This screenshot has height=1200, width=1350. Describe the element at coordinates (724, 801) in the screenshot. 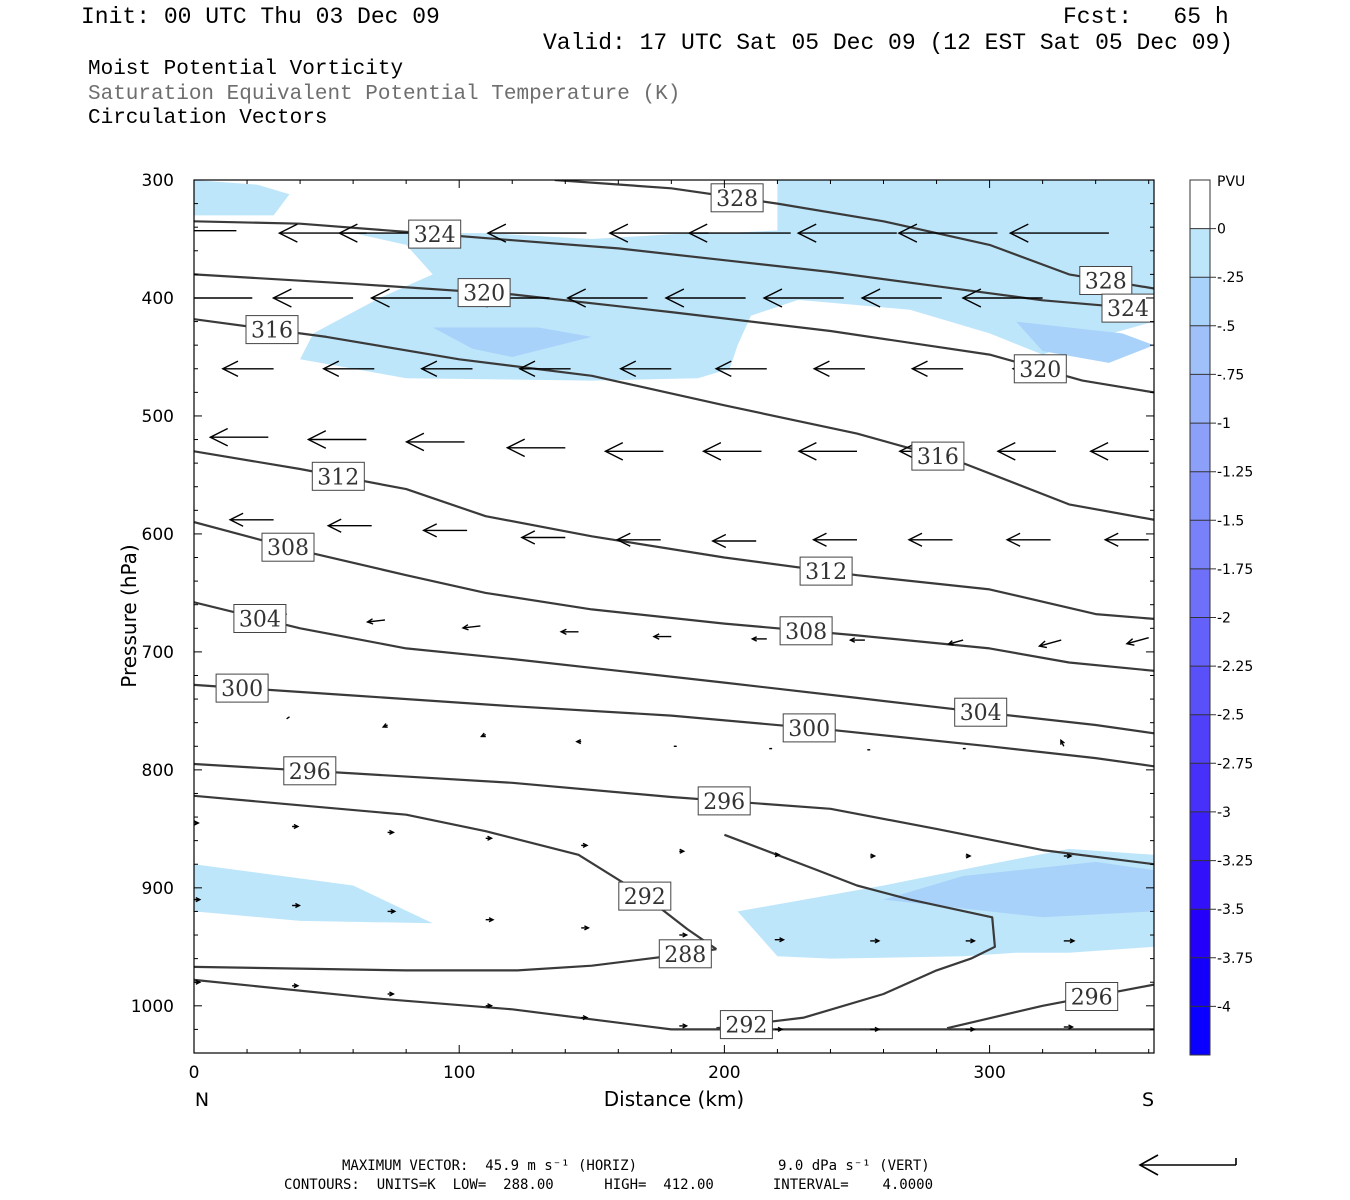

I see `contour-label: 296` at that location.